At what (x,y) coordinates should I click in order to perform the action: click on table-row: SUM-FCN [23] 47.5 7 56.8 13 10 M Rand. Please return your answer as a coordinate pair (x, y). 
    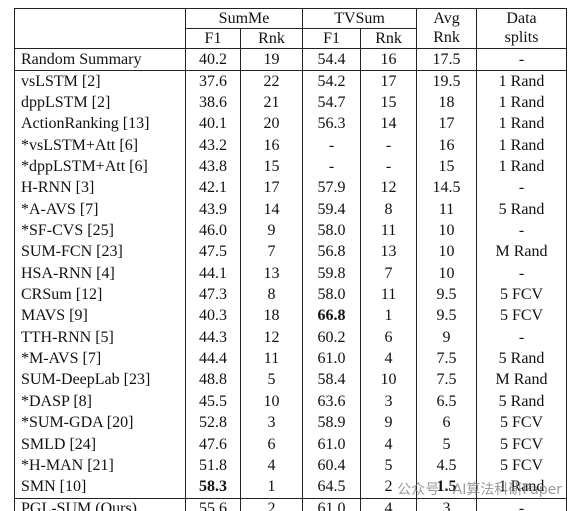
    Looking at the image, I should click on (291, 252).